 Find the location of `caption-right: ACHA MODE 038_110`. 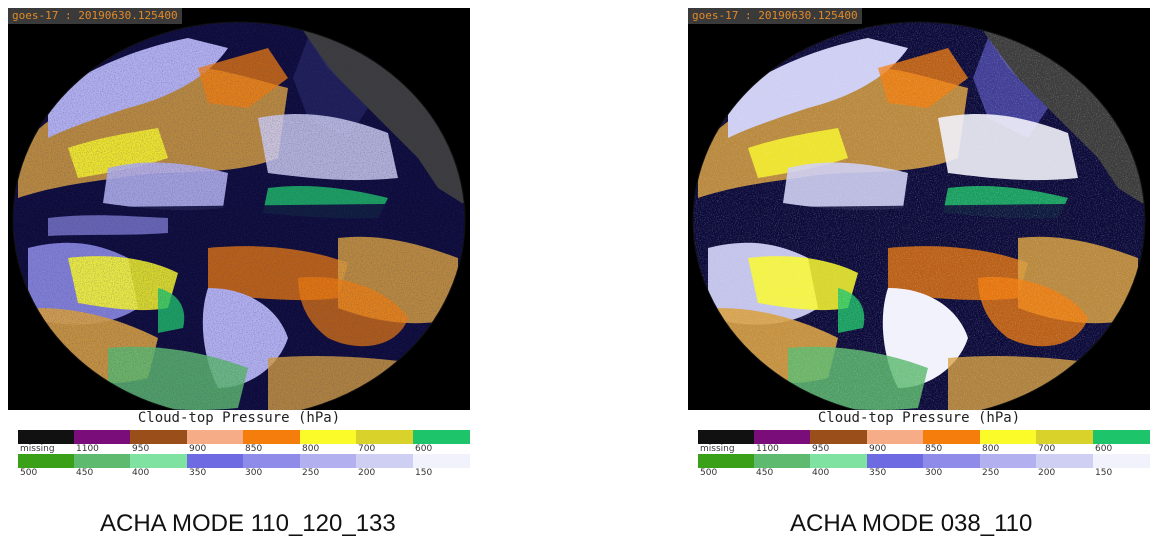

caption-right: ACHA MODE 038_110 is located at coordinates (911, 523).